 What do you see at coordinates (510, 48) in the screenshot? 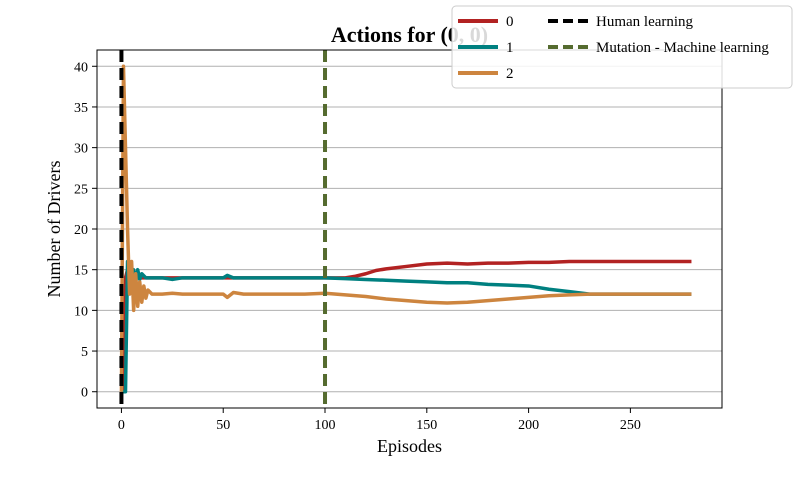
I see `legend-label: 1` at bounding box center [510, 48].